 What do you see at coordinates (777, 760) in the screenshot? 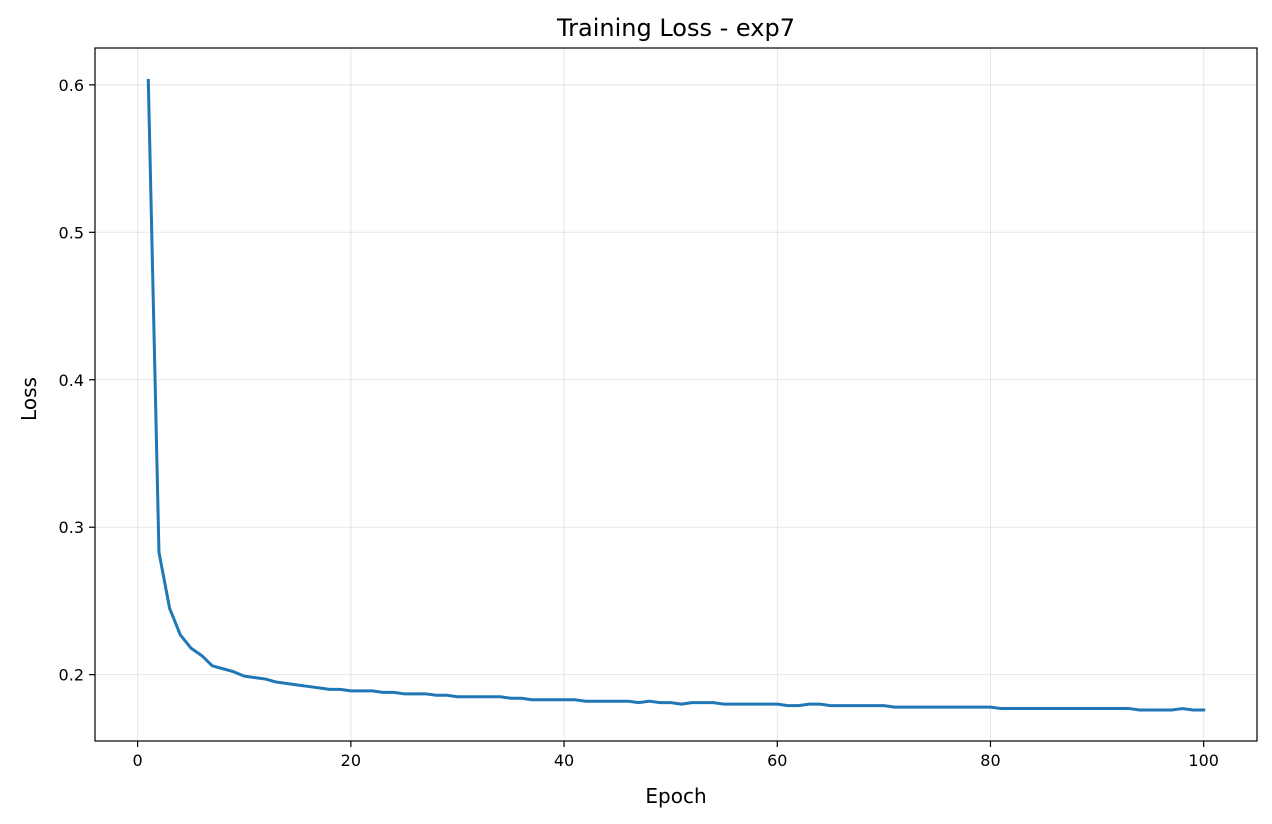
I see `x-tick-label: 60` at bounding box center [777, 760].